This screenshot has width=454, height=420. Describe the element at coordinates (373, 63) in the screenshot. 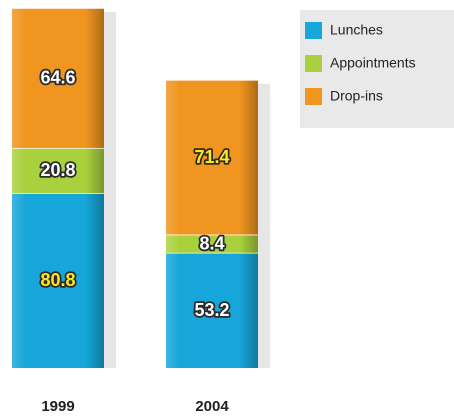

I see `legend-label: Appointments` at that location.